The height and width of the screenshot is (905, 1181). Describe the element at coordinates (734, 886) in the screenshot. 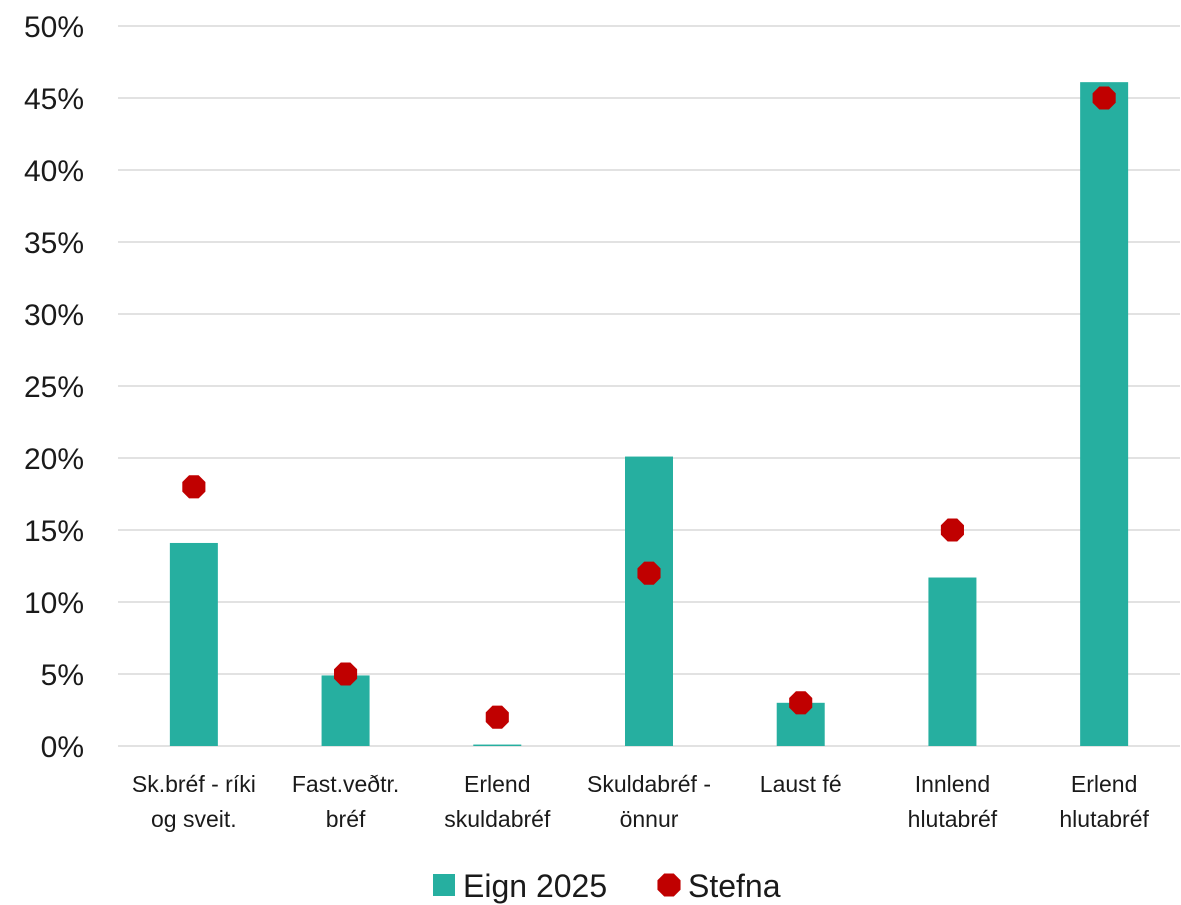

I see `legend-label-stefna: Stefna` at that location.